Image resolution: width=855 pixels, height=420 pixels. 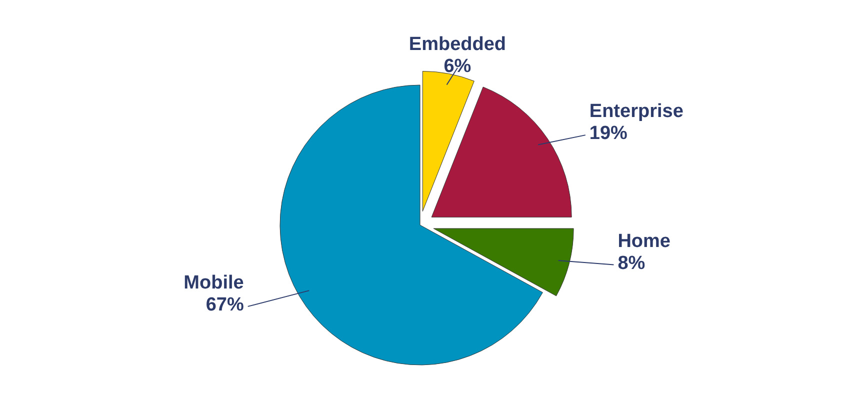 What do you see at coordinates (608, 133) in the screenshot?
I see `data-label: 19%` at bounding box center [608, 133].